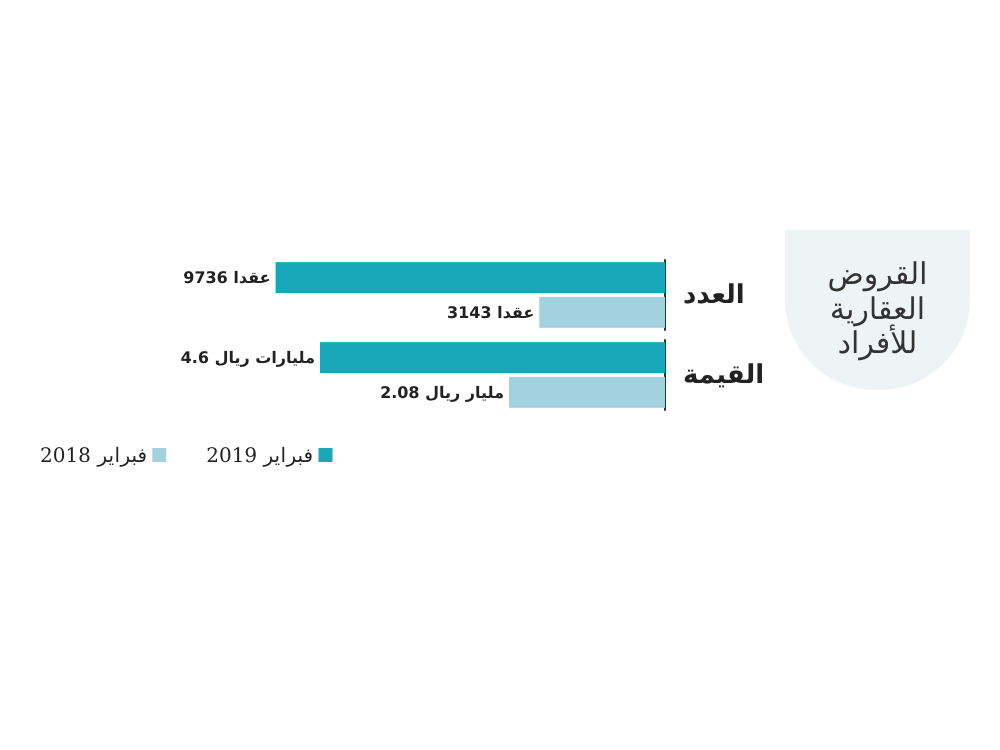 The image size is (1000, 750). I want to click on data-label: 4.6 مليارات ريال, so click(247, 358).